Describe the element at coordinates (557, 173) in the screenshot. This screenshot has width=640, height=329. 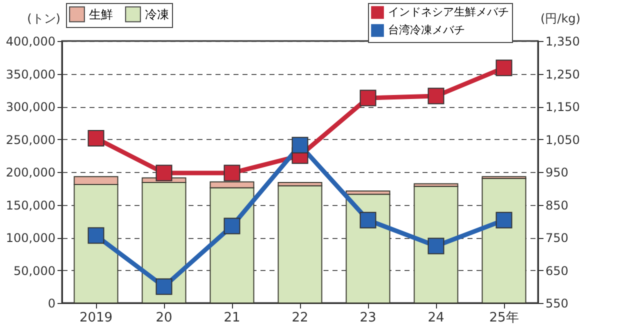
I see `y2-tick-label: 950` at that location.